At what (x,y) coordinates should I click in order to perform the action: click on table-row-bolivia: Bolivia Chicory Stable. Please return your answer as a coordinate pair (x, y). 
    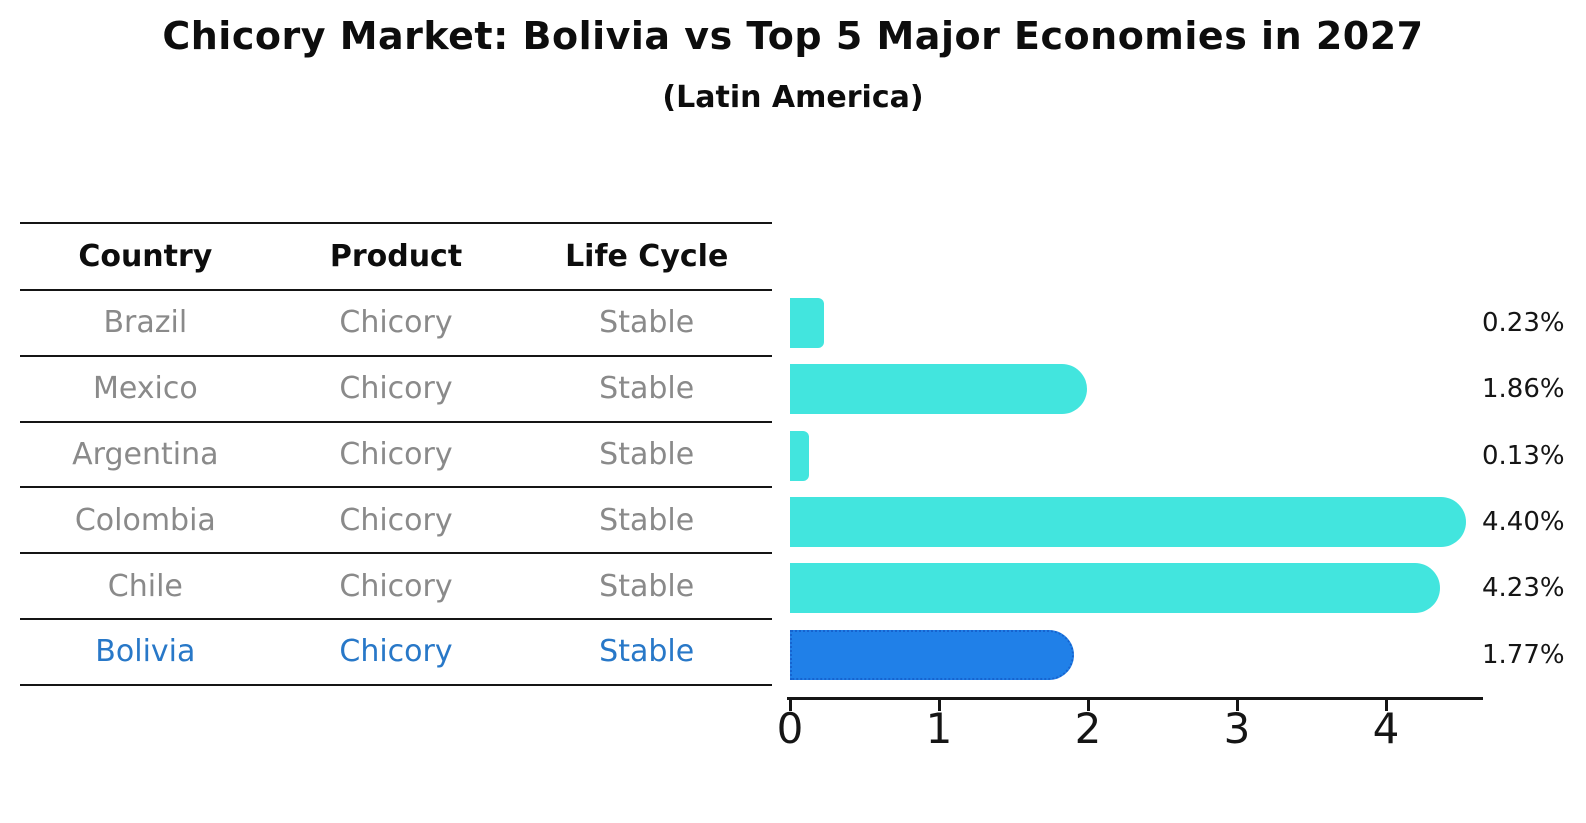
    Looking at the image, I should click on (396, 653).